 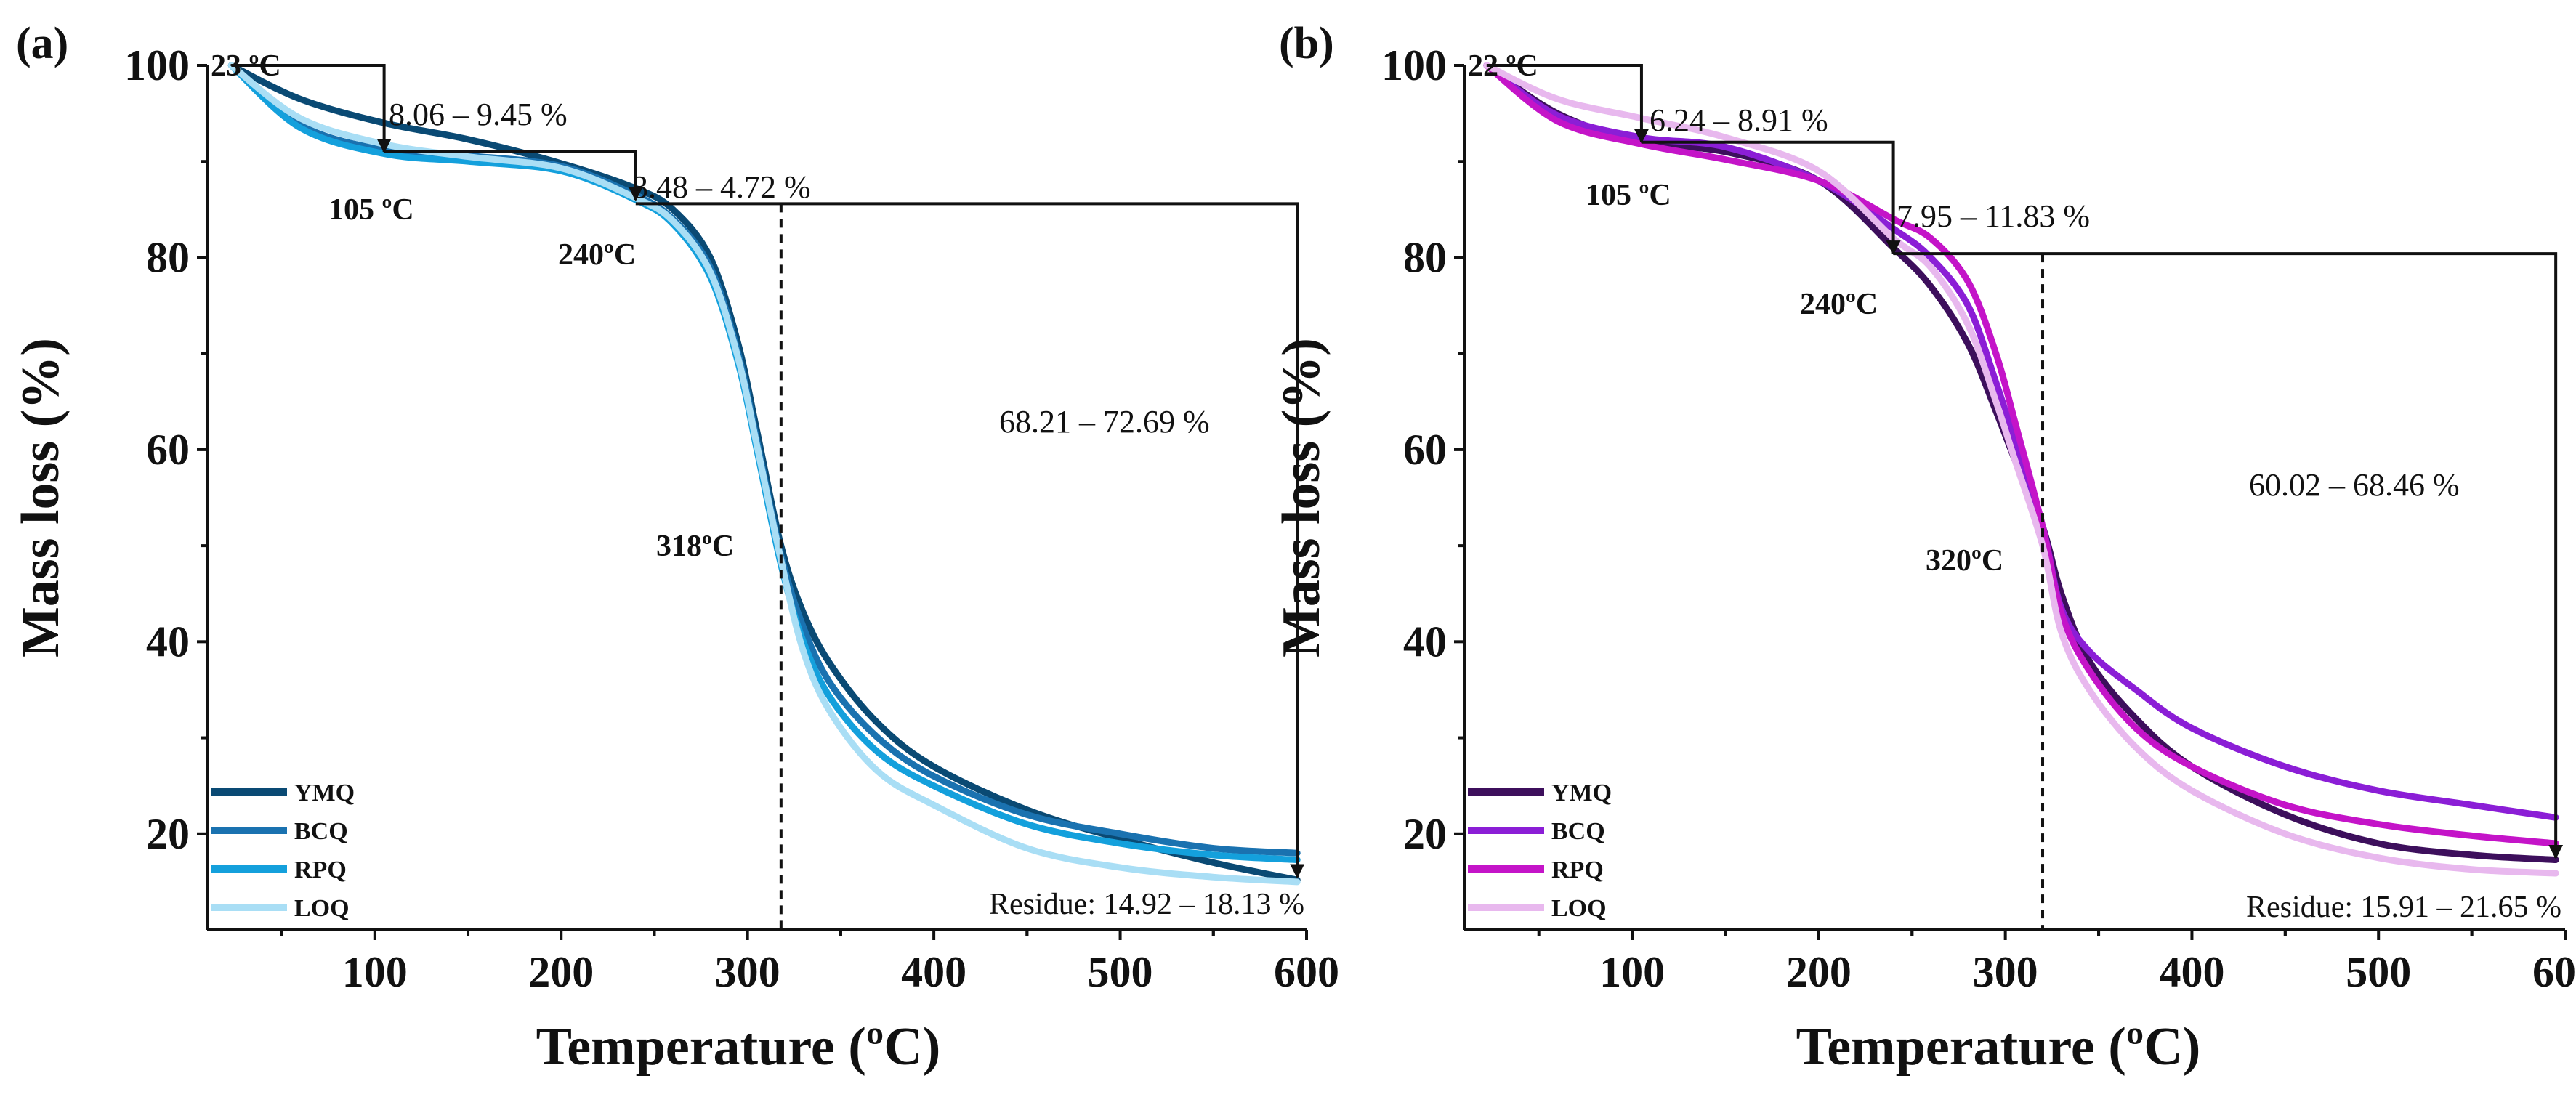 I want to click on panel-a-step3-pct: 68.21 – 72.69 %, so click(x=1105, y=422).